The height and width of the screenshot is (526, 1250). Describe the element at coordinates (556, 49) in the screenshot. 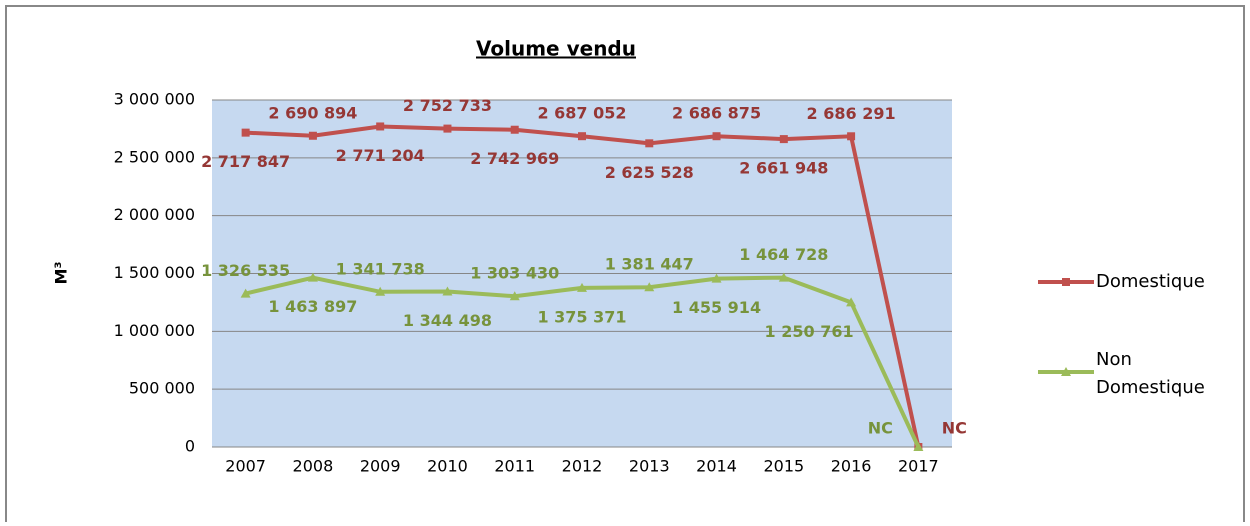

I see `chart-title: Volume vendu` at that location.